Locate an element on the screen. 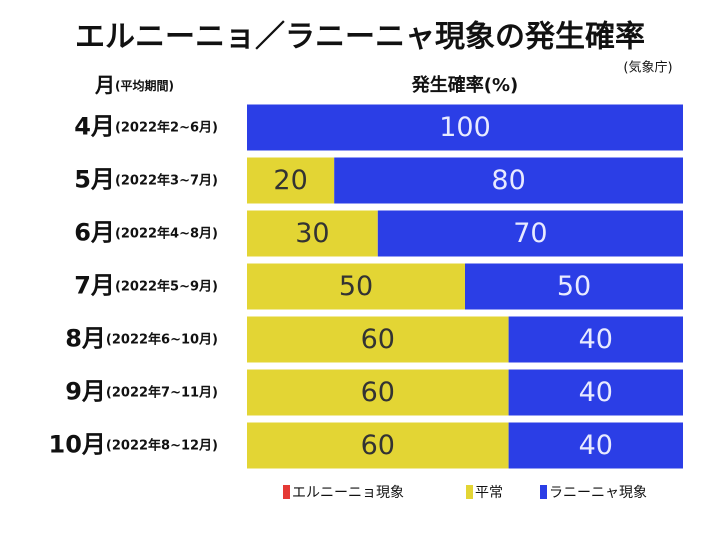 Image resolution: width=720 pixels, height=540 pixels. category-period: (2022年2~6月) is located at coordinates (166, 127).